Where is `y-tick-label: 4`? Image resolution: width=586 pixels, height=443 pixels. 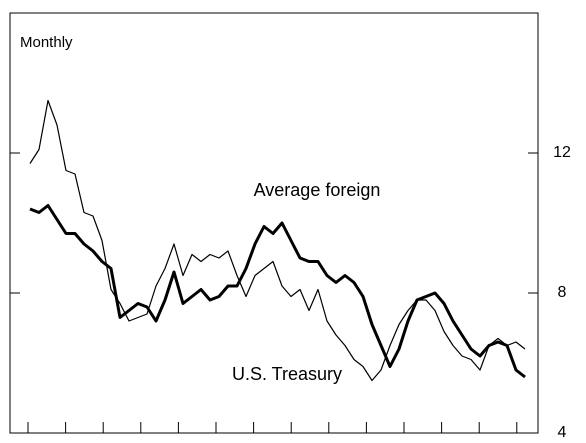 y-tick-label: 4 is located at coordinates (562, 432).